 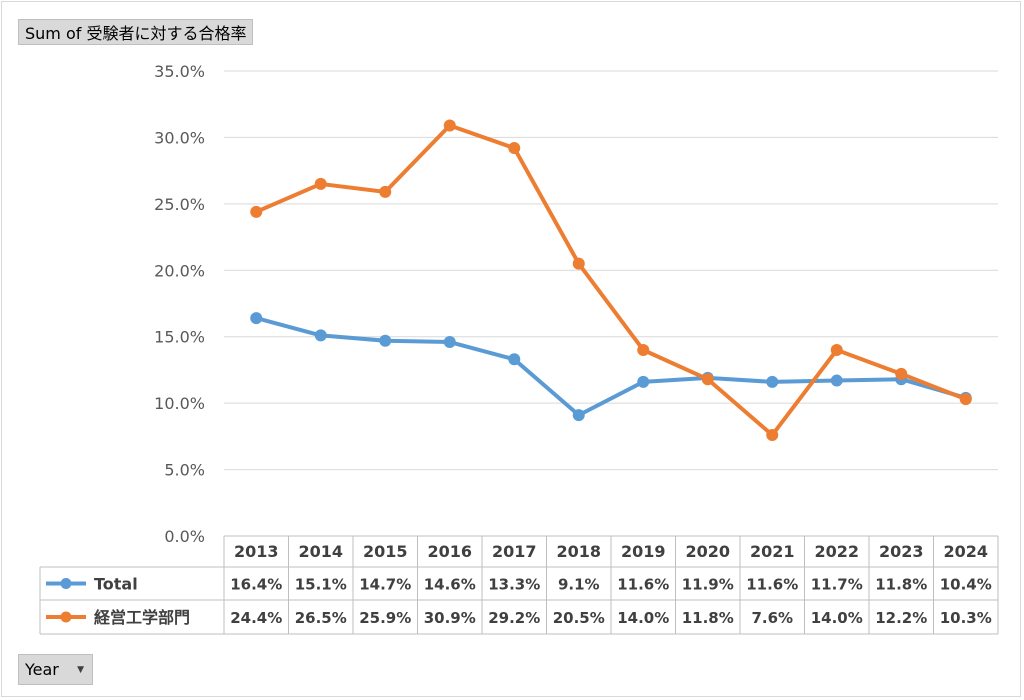 What do you see at coordinates (116, 584) in the screenshot?
I see `legend-entry: Total` at bounding box center [116, 584].